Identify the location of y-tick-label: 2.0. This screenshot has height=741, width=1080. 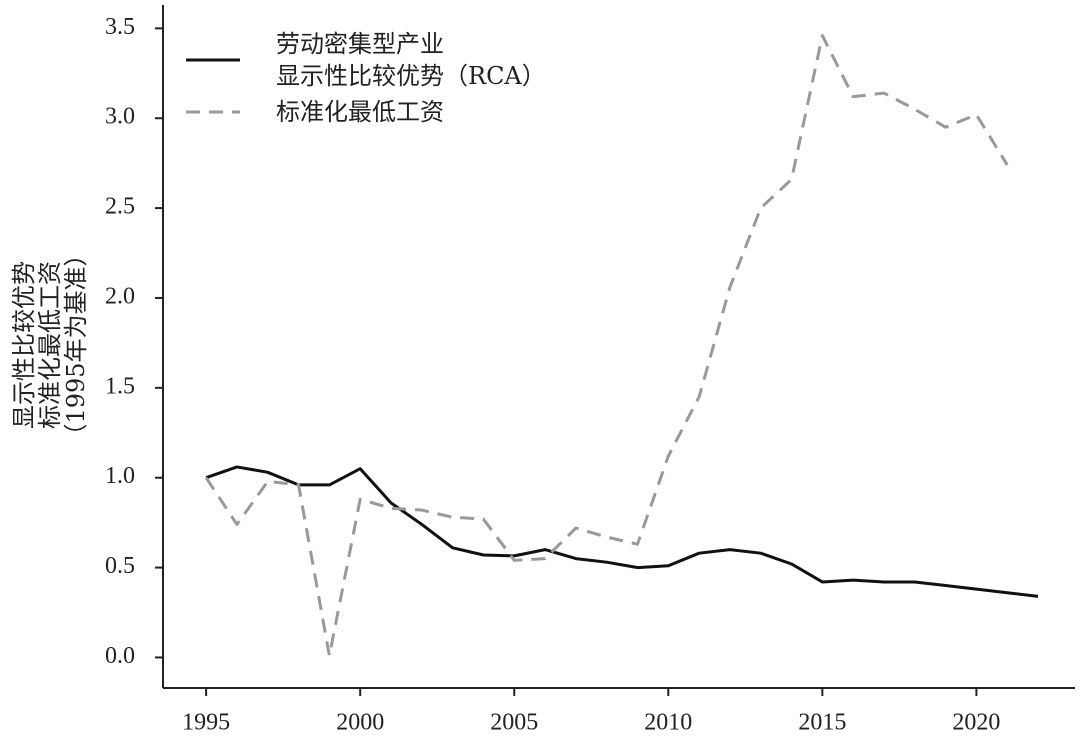
(120, 296).